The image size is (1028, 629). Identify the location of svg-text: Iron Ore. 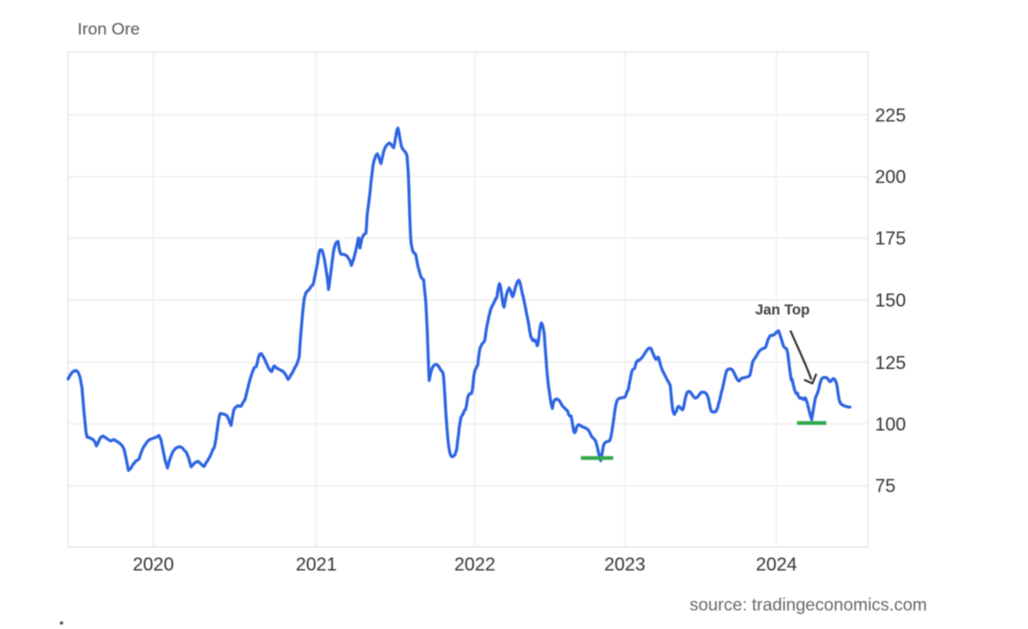
(109, 29).